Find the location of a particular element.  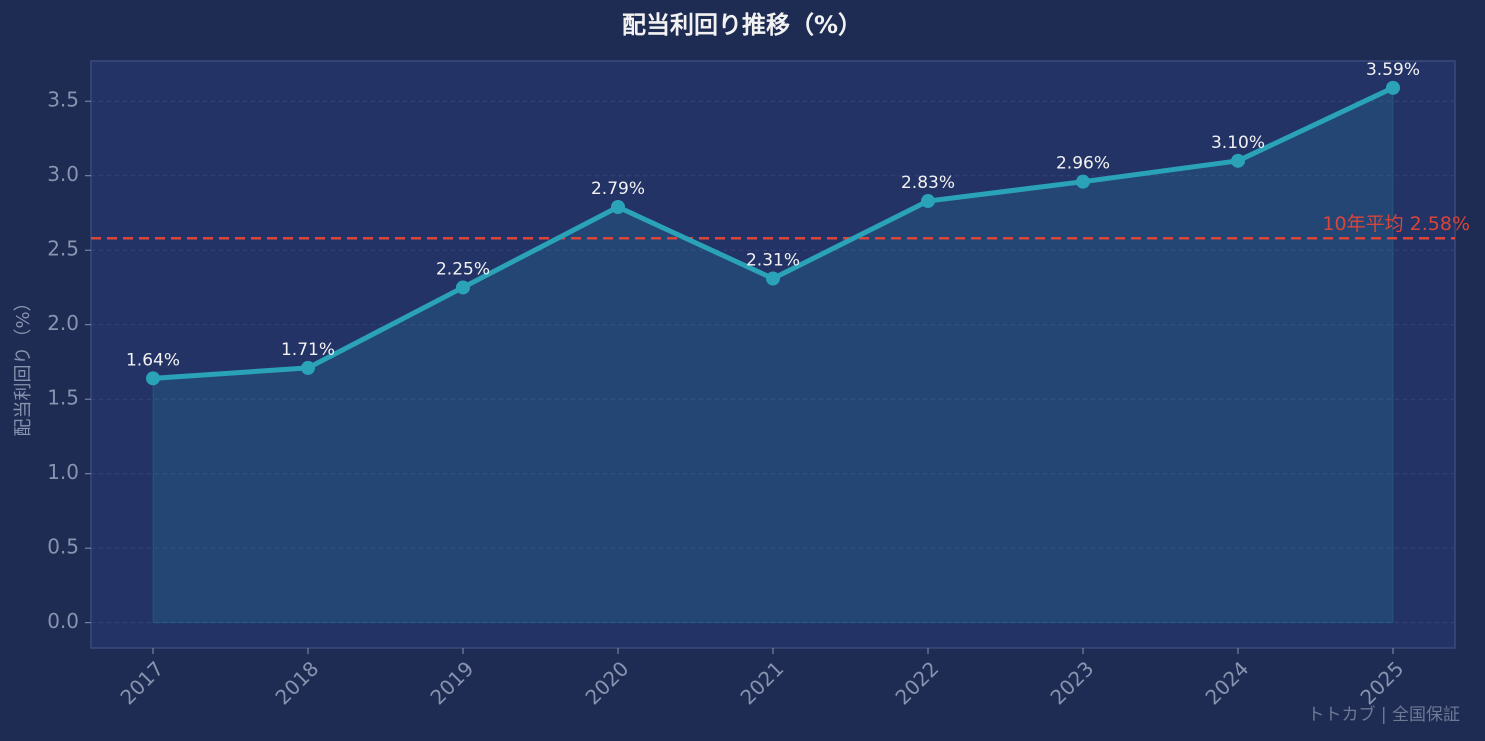

watermark: トトカブ | 全国保証 is located at coordinates (1383, 714).